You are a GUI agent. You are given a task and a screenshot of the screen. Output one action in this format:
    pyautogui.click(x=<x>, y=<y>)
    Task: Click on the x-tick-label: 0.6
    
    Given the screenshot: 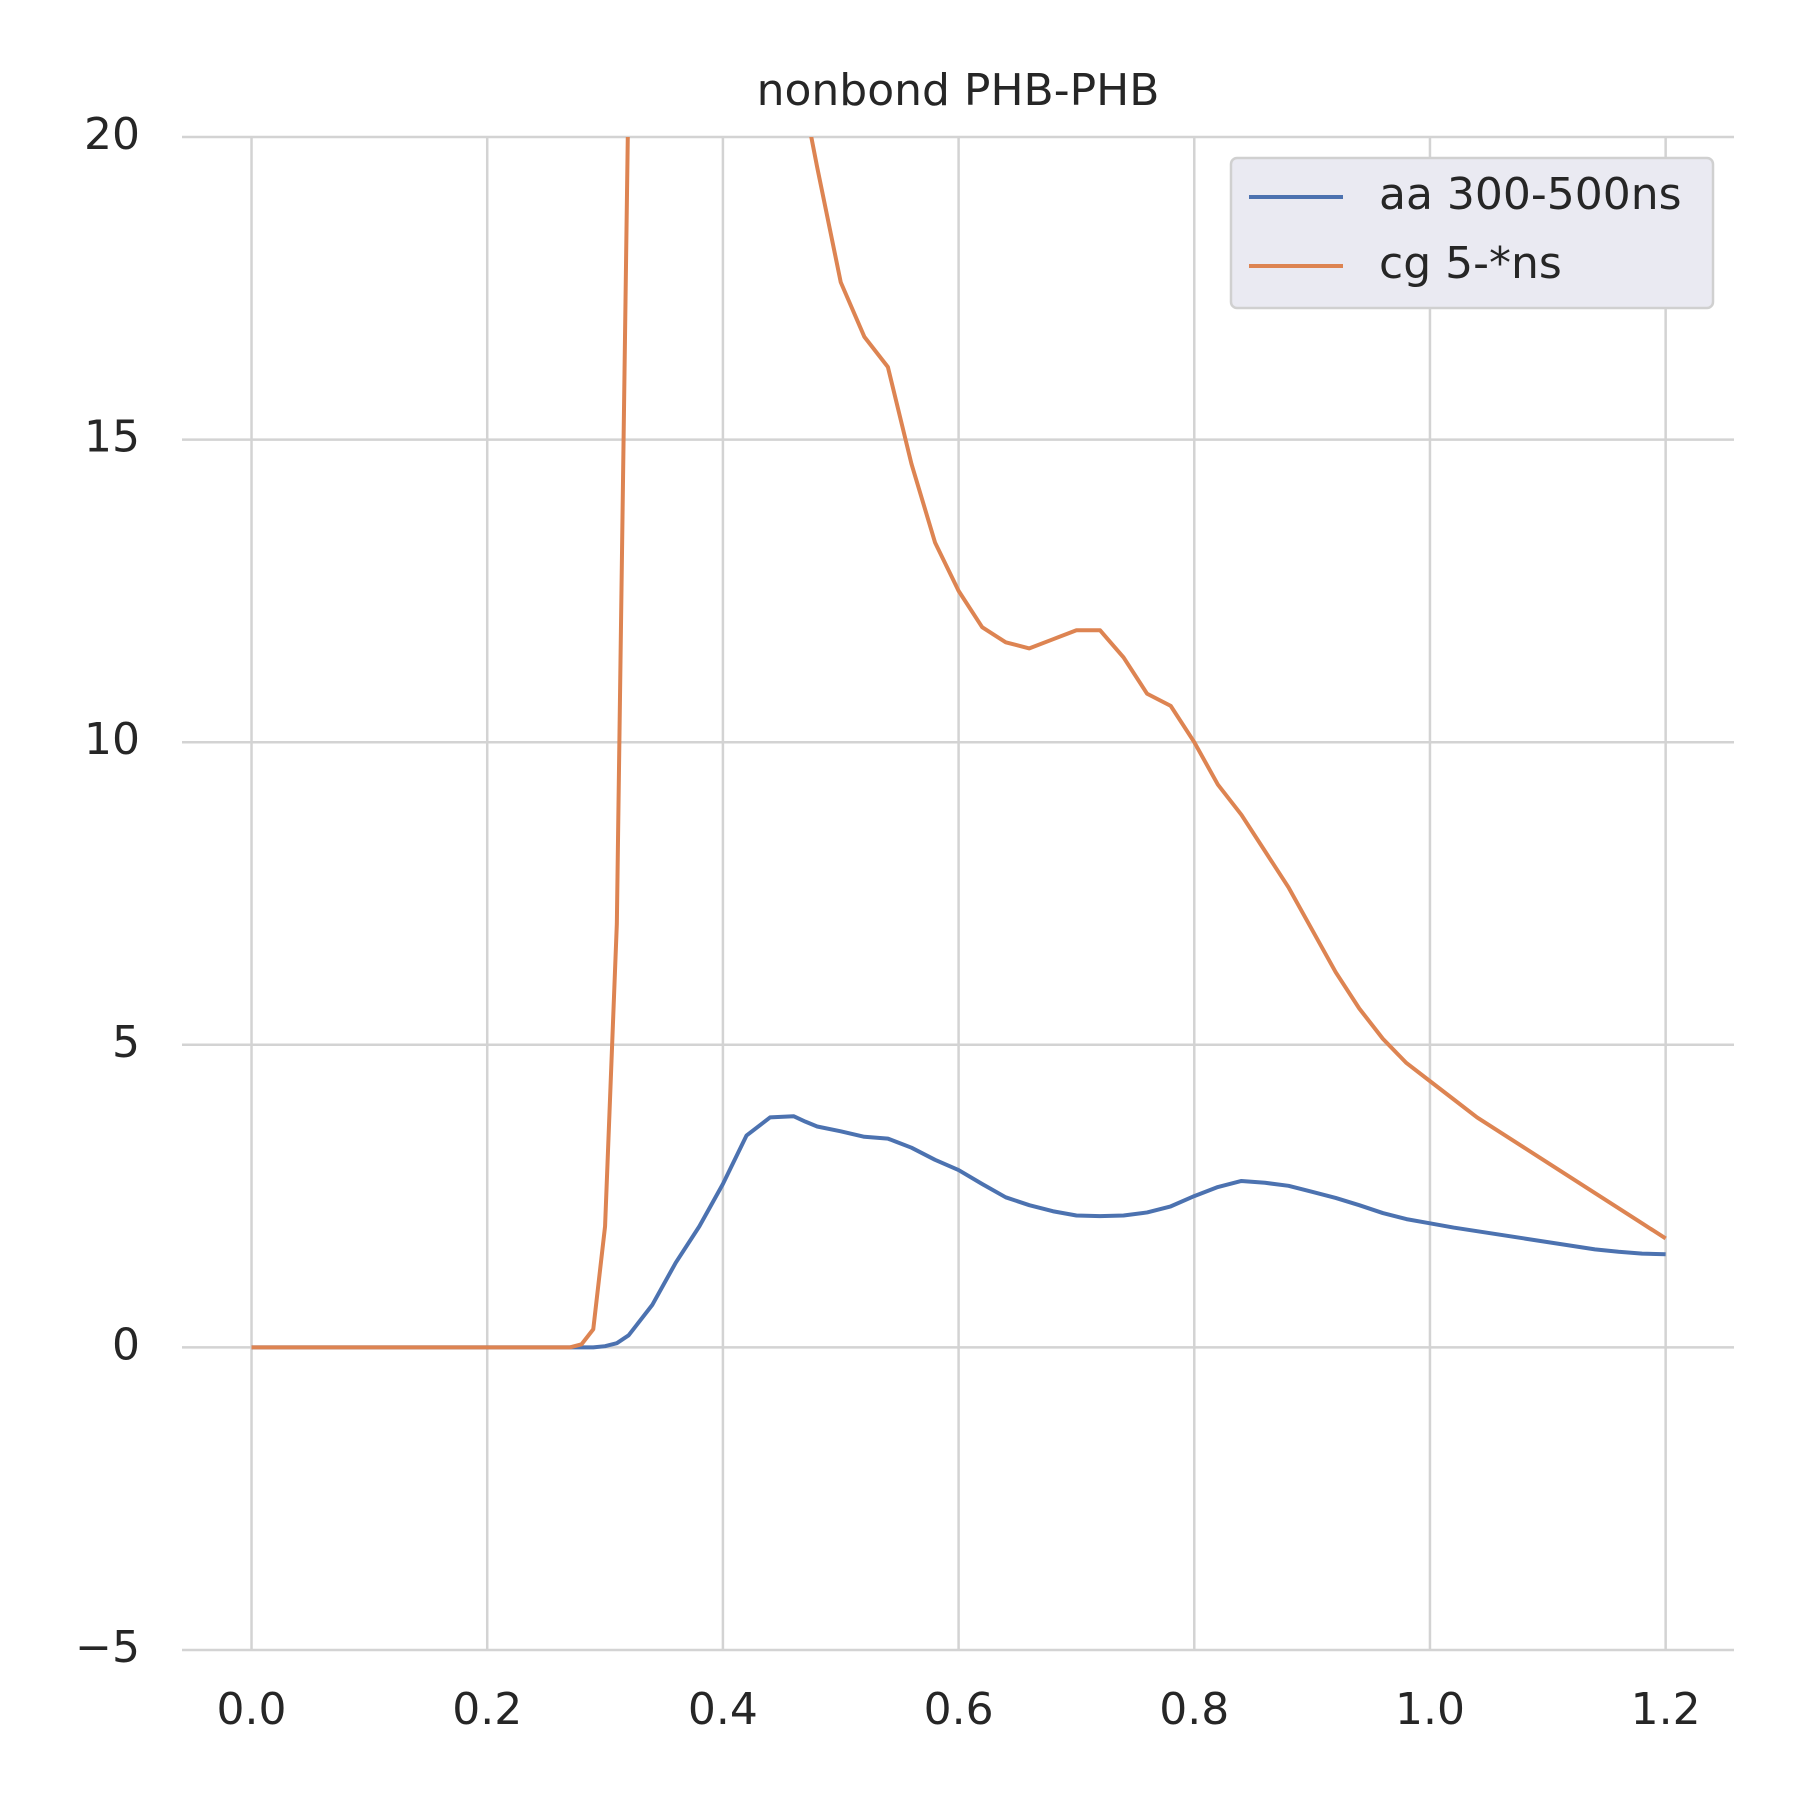 What is the action you would take?
    pyautogui.click(x=959, y=1709)
    